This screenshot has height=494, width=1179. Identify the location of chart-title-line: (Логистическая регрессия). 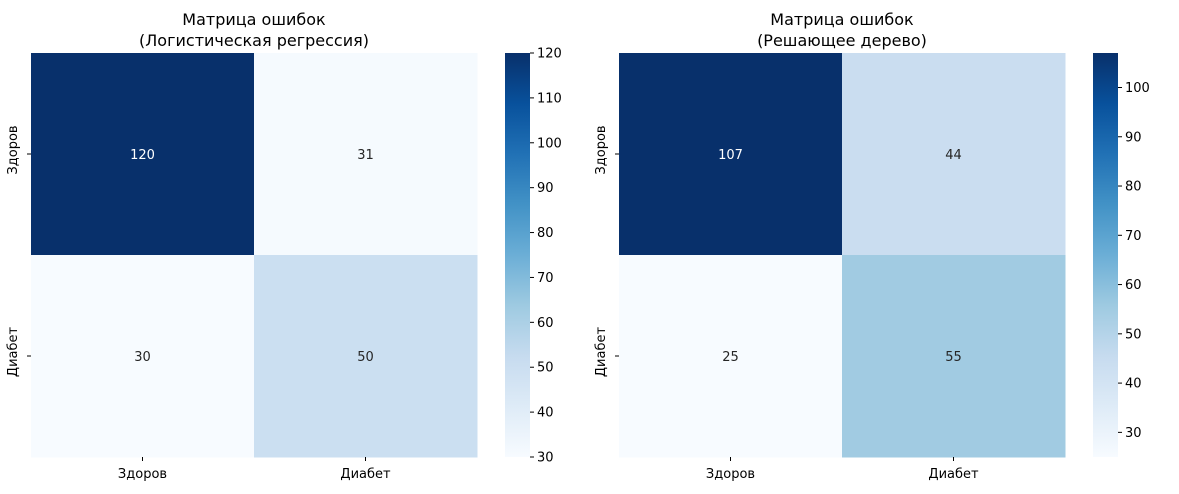
(254, 40).